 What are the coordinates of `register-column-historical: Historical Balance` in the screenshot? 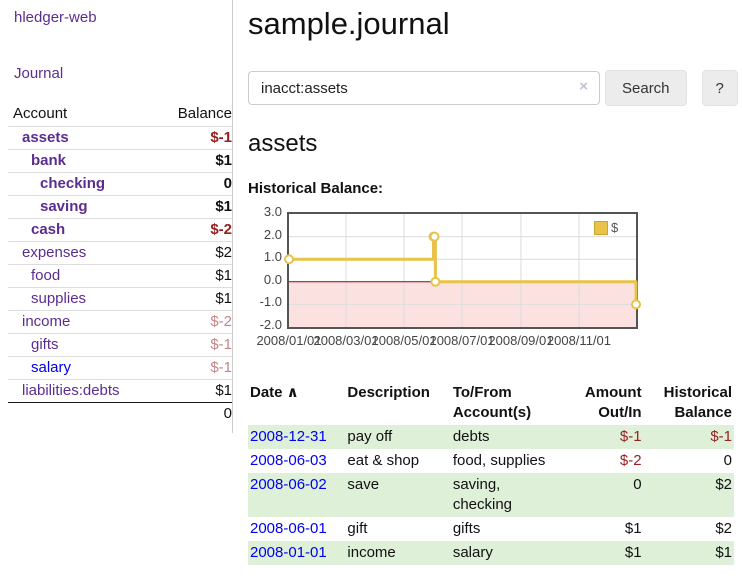 It's located at (697, 402).